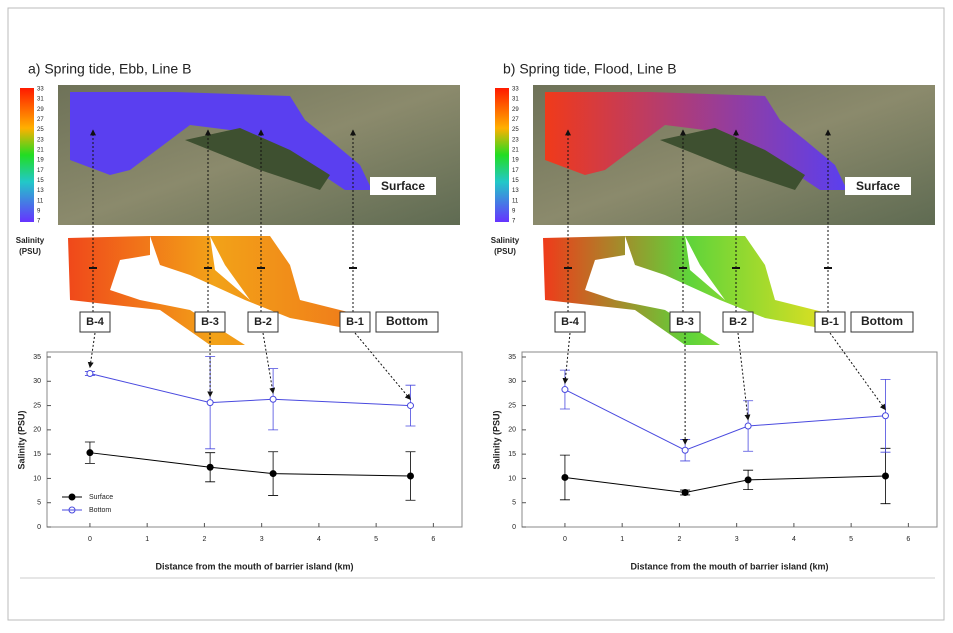 The image size is (953, 633). Describe the element at coordinates (101, 497) in the screenshot. I see `legend-label: Surface` at that location.